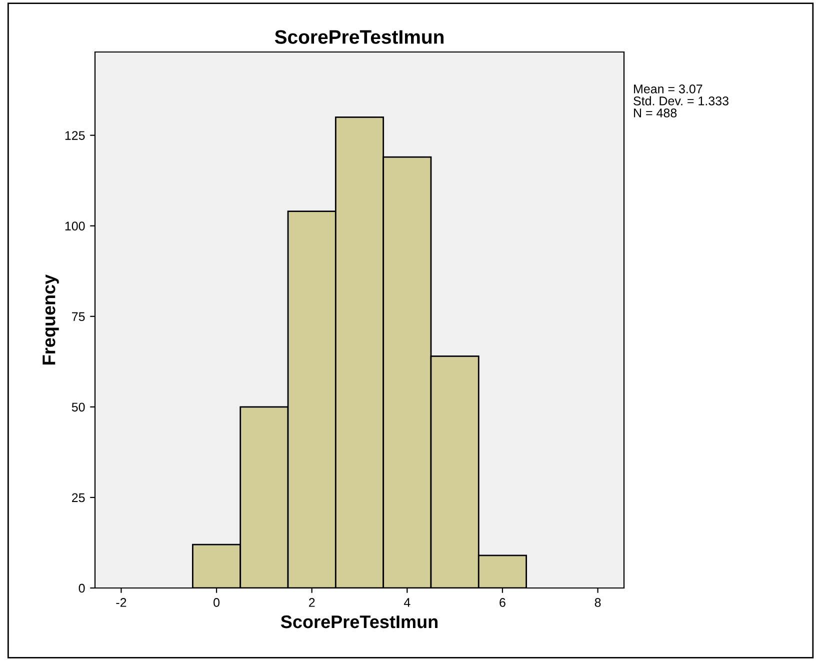 This screenshot has height=661, width=817. What do you see at coordinates (407, 602) in the screenshot?
I see `x-tick-label: 4` at bounding box center [407, 602].